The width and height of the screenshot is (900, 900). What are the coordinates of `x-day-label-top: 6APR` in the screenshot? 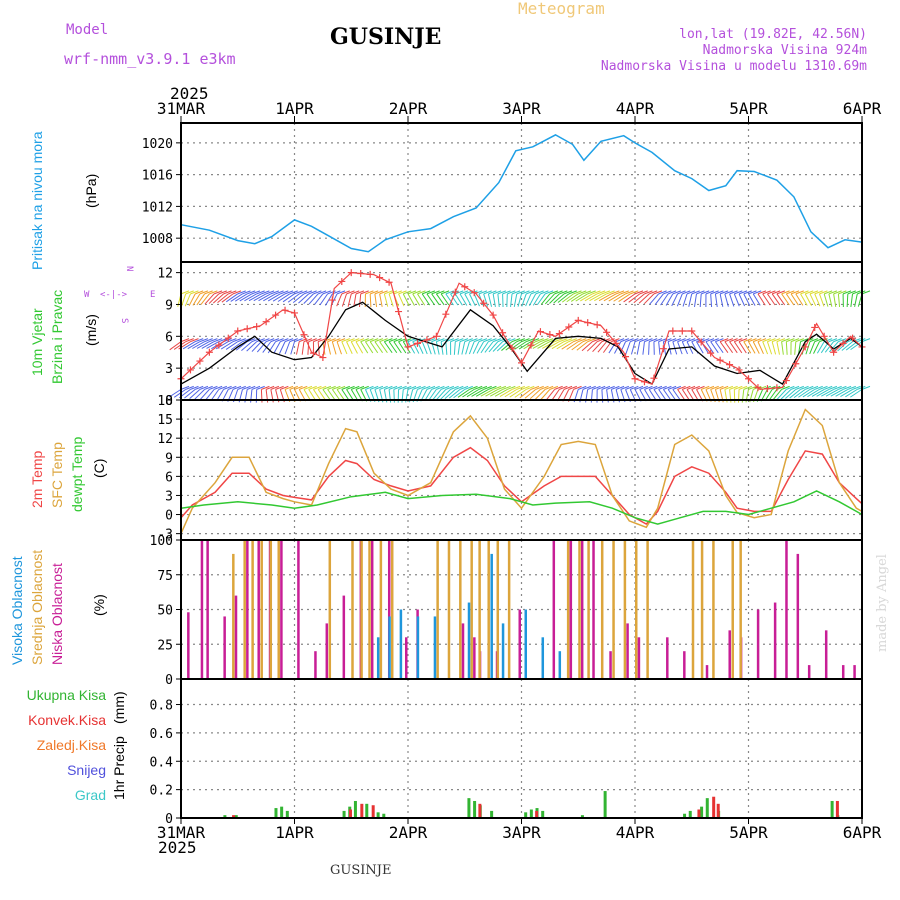 It's located at (862, 108).